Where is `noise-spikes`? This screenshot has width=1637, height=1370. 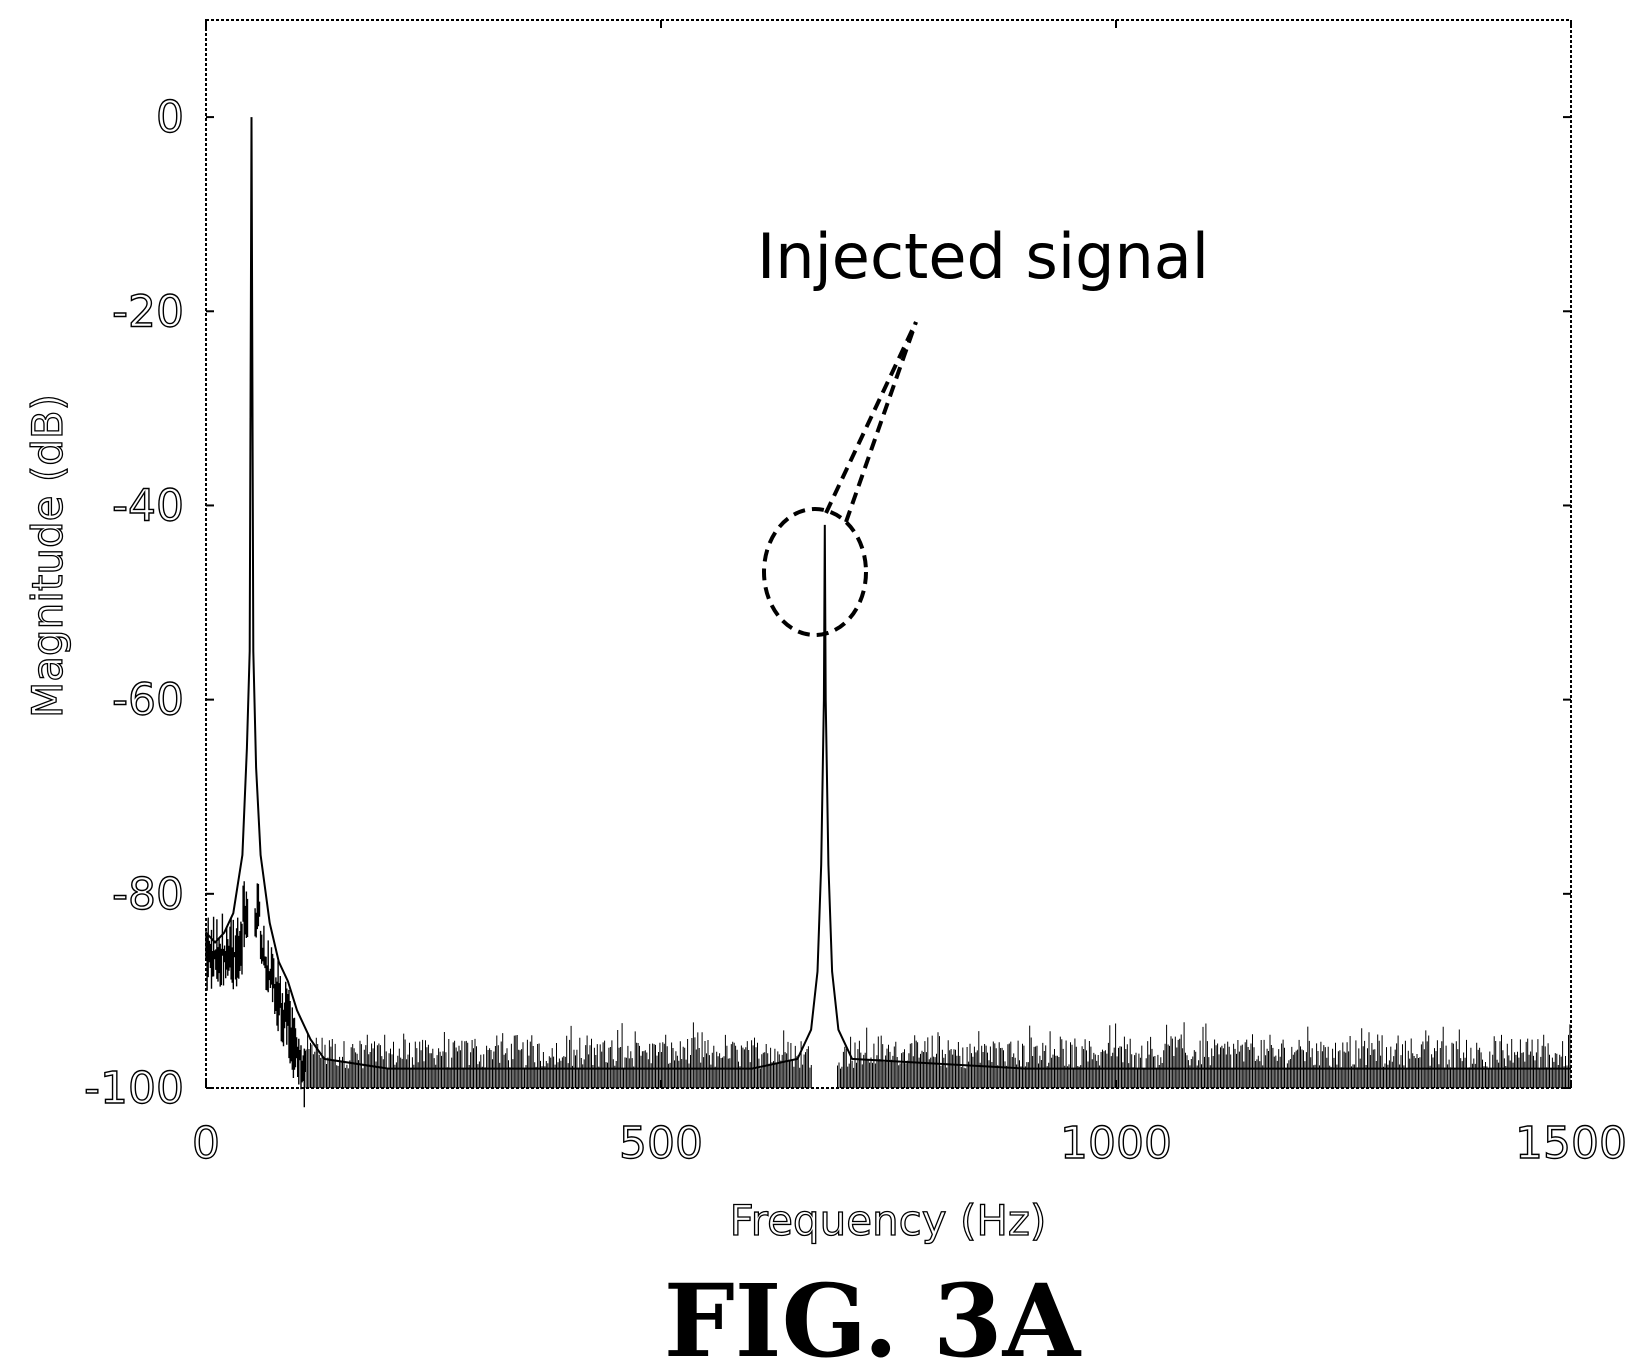
noise-spikes is located at coordinates (938, 1055).